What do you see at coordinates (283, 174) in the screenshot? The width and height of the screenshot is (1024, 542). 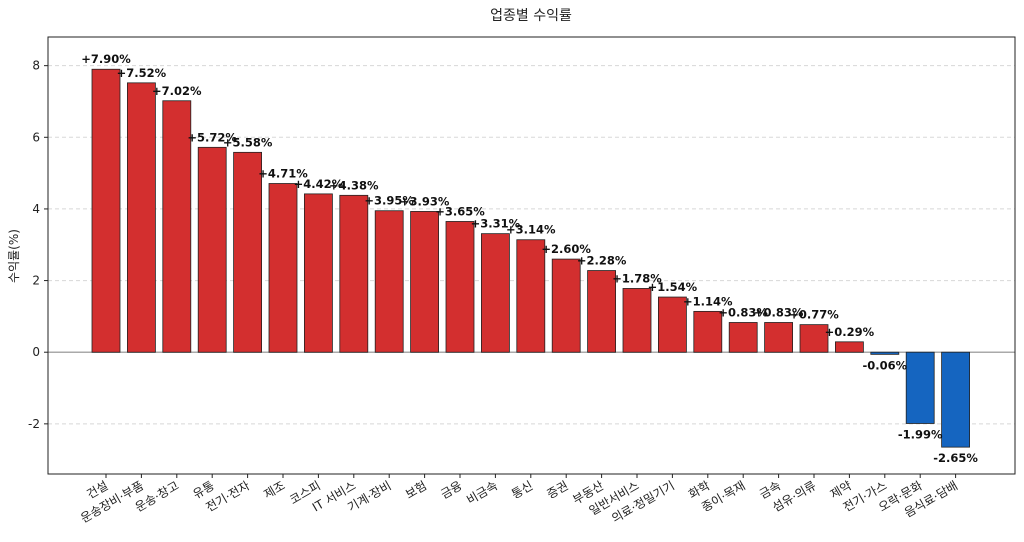 I see `data-label: +4.71%` at bounding box center [283, 174].